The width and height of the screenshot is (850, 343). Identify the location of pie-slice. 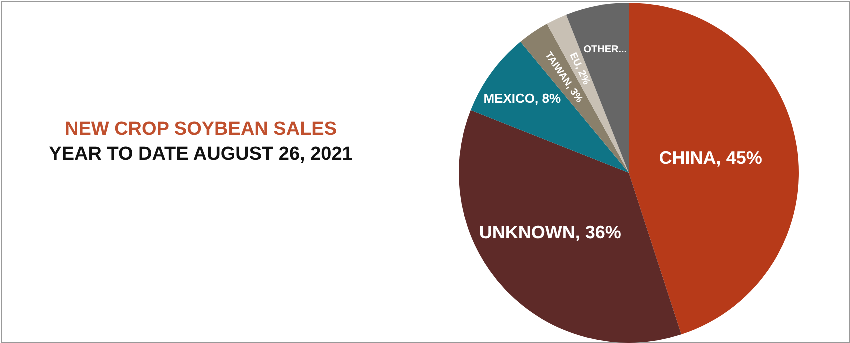
(549, 107).